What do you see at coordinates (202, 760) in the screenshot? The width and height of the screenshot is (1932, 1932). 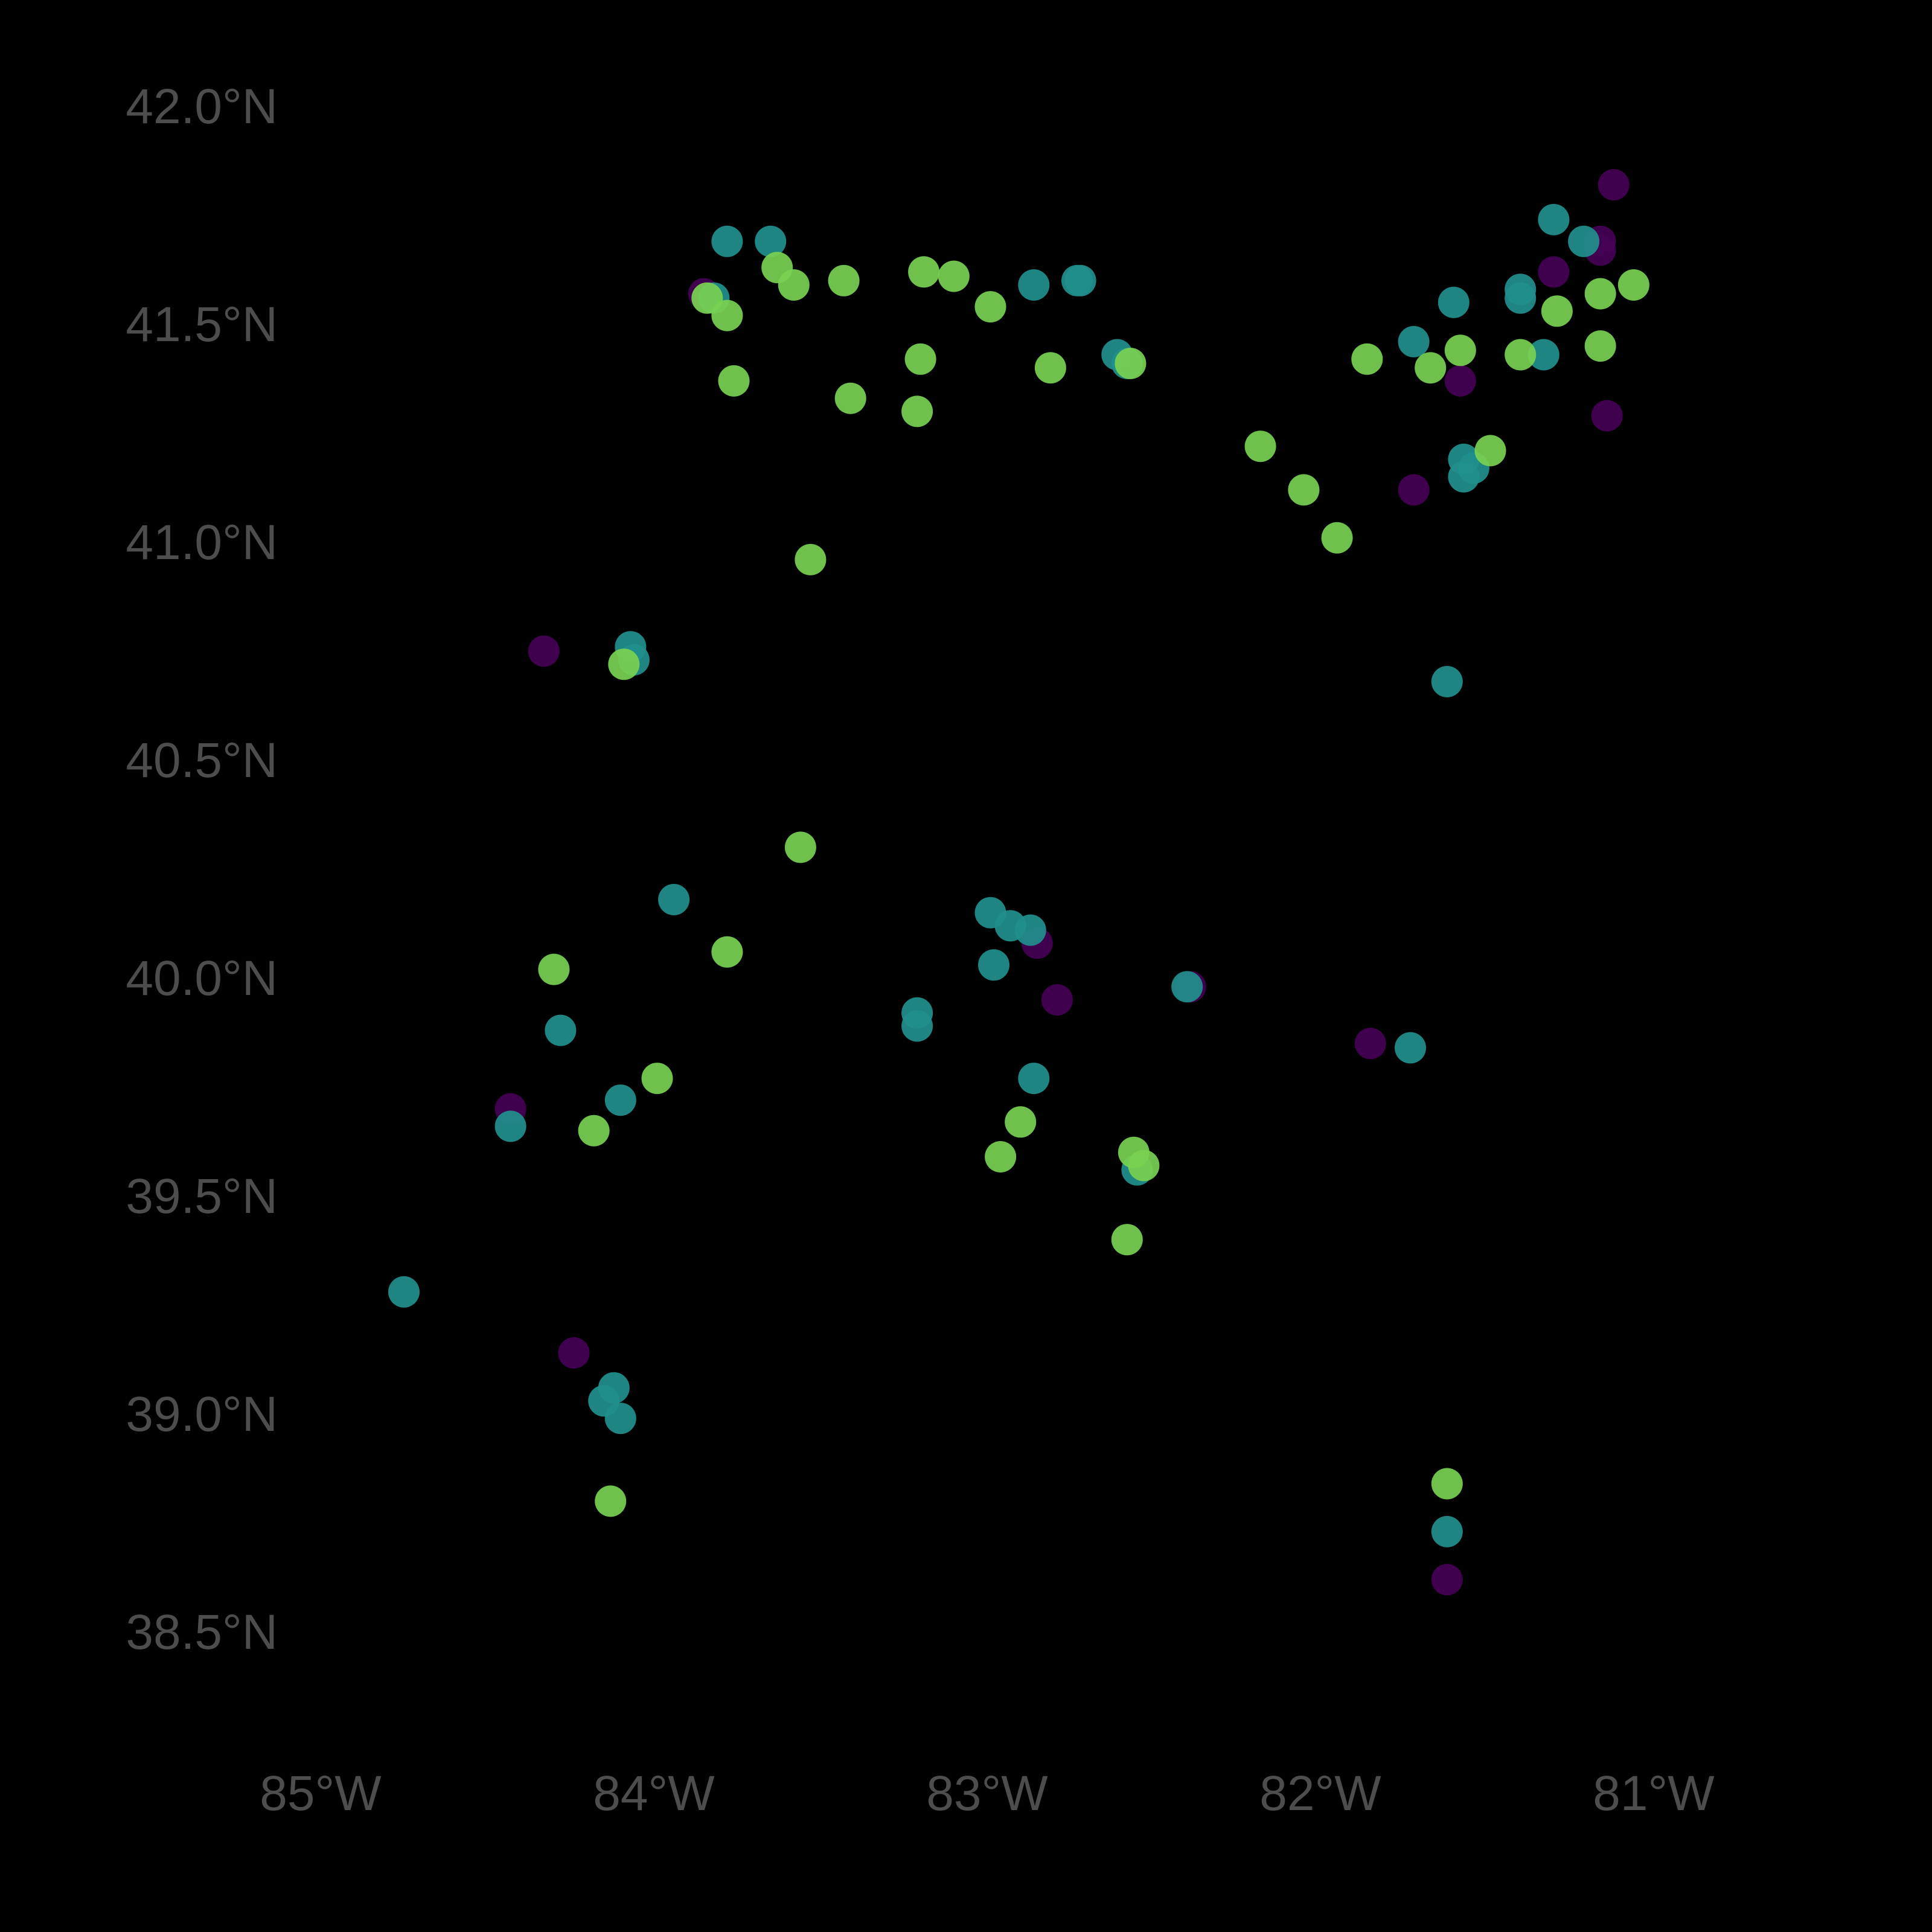 I see `y-tick-label: 40.5°N` at bounding box center [202, 760].